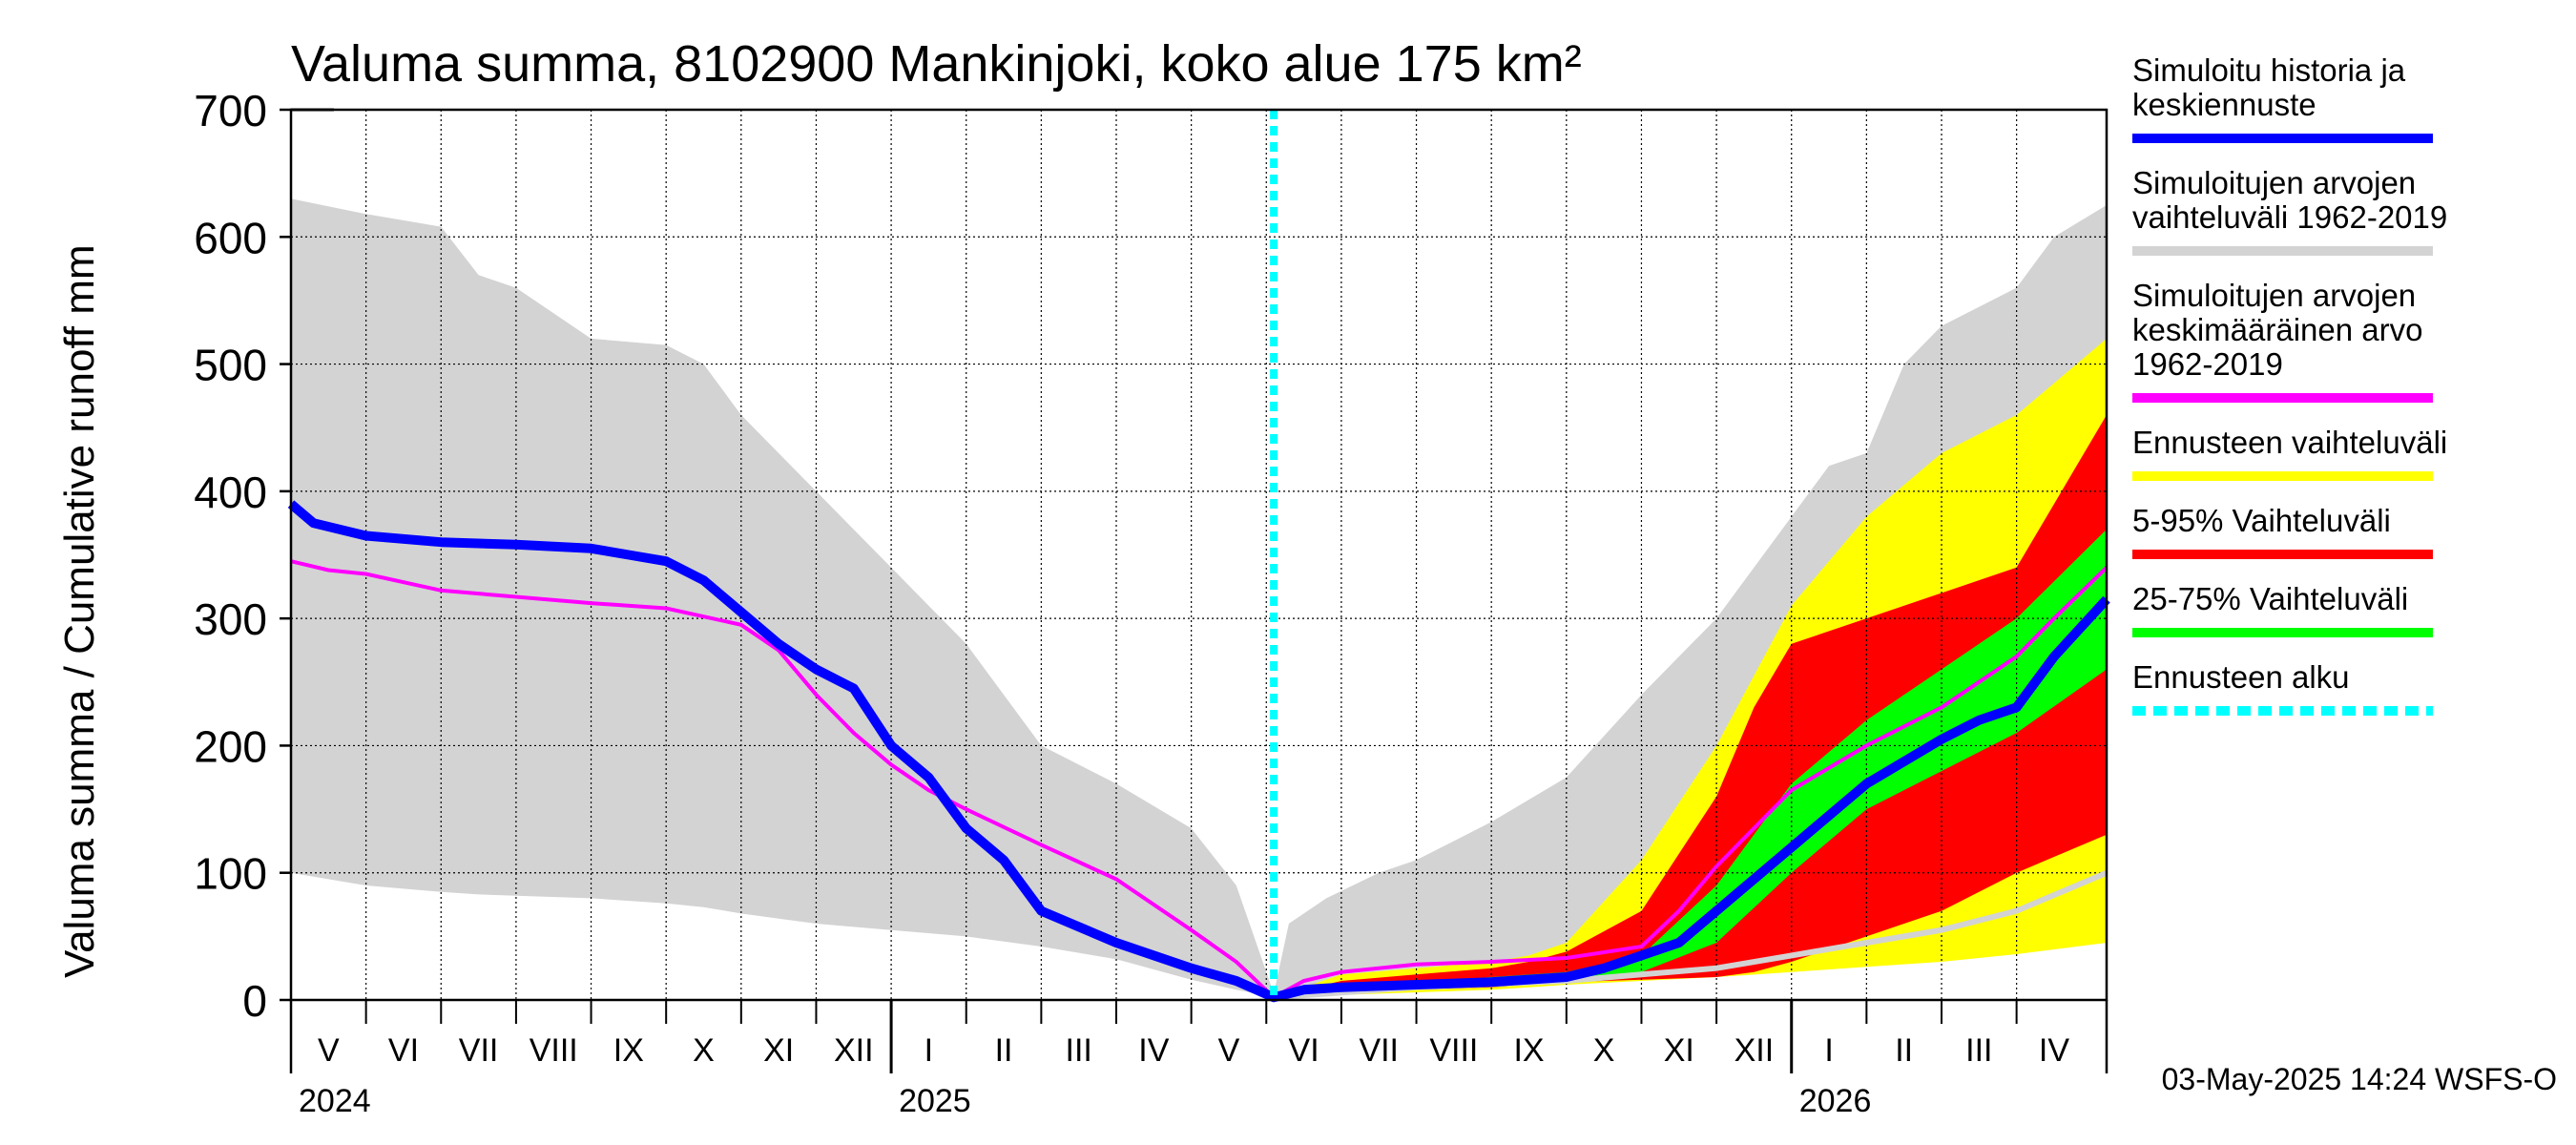  I want to click on footer-timestamp: 03-May-2025 14:24 WSFS-O, so click(2359, 1079).